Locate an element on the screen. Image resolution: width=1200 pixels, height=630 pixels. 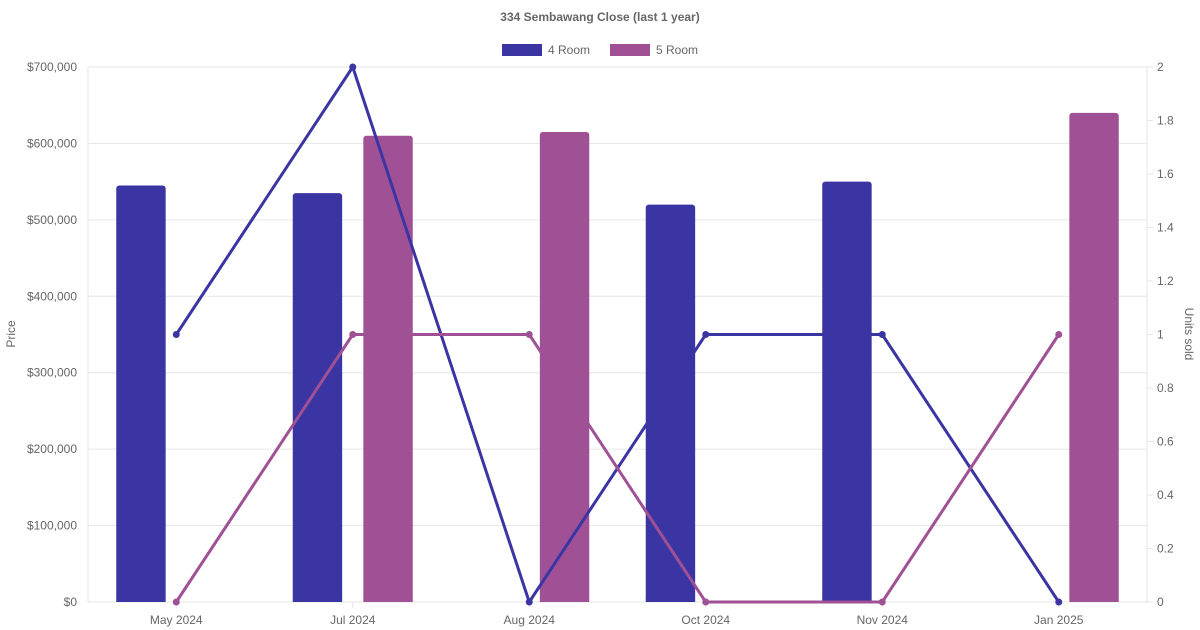
y-right-tick-label: 0.2 is located at coordinates (1165, 549).